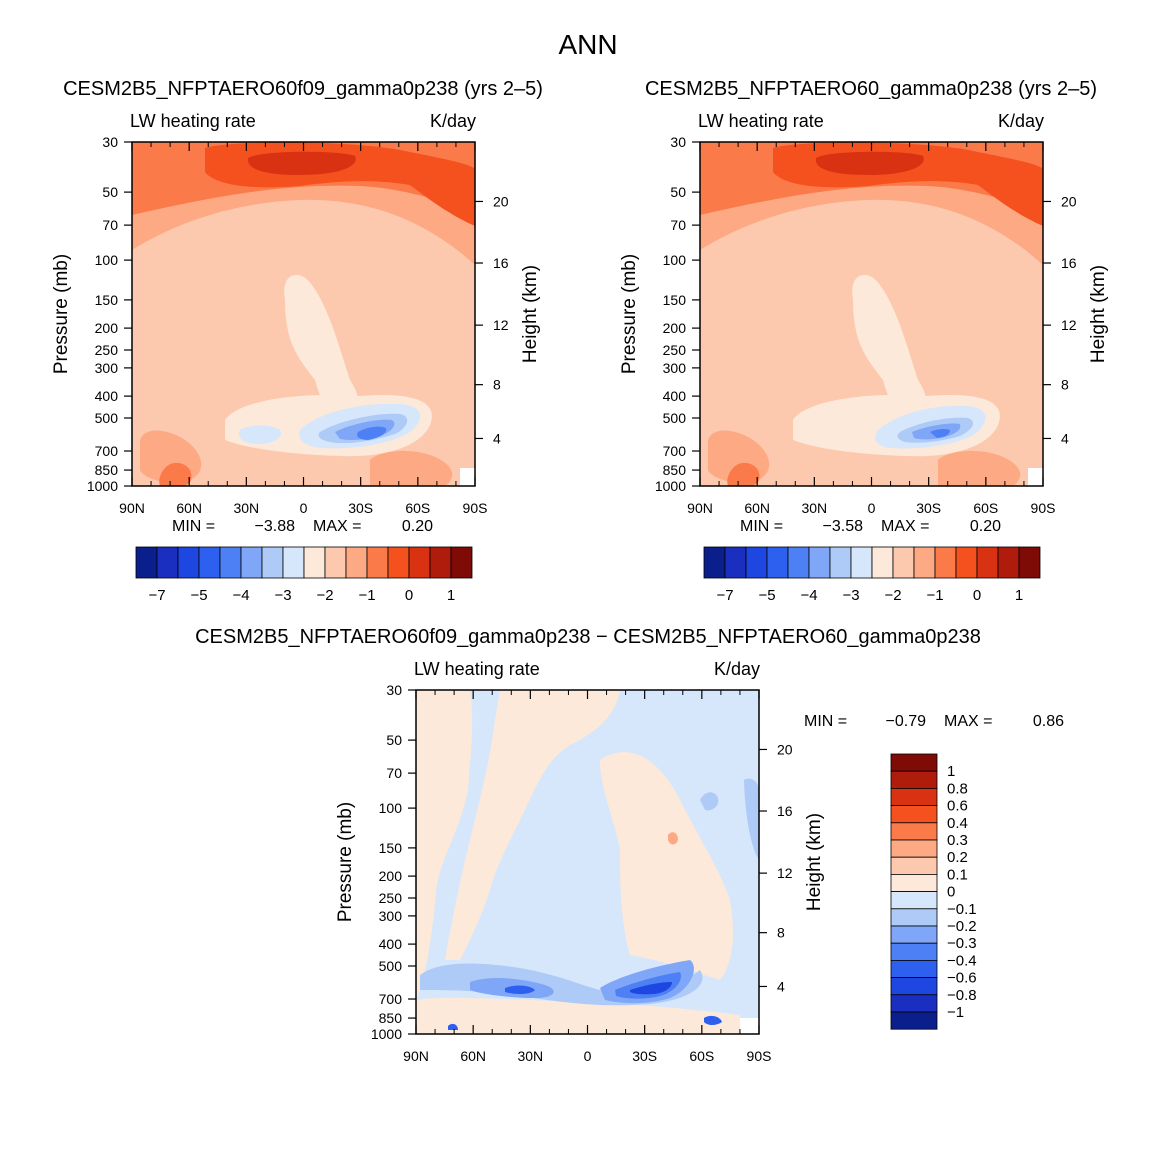 The width and height of the screenshot is (1175, 1175). I want to click on height-tick-label: 4, so click(497, 438).